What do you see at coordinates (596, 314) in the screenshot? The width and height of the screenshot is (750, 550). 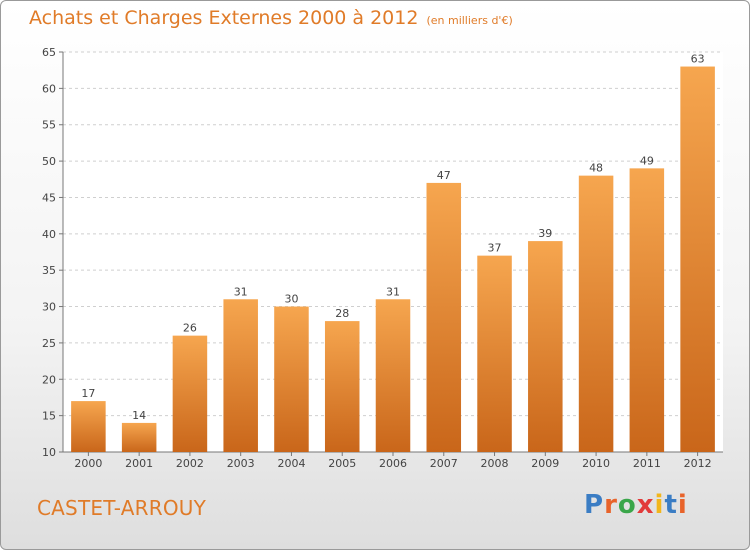 I see `bar-2010` at bounding box center [596, 314].